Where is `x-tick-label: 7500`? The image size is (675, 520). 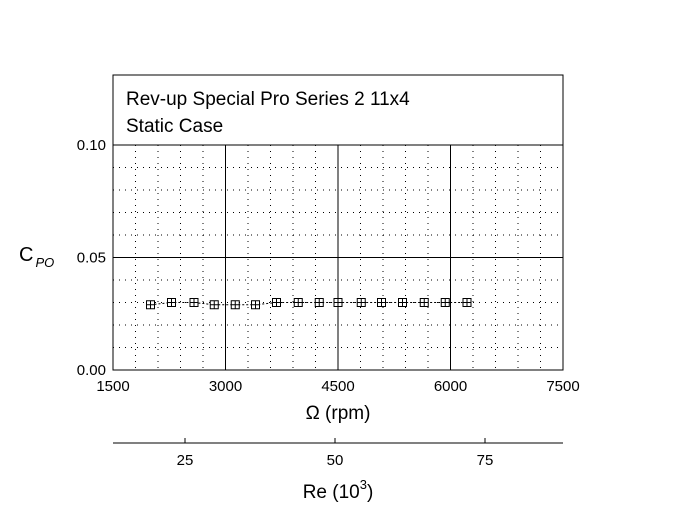 x-tick-label: 7500 is located at coordinates (562, 386).